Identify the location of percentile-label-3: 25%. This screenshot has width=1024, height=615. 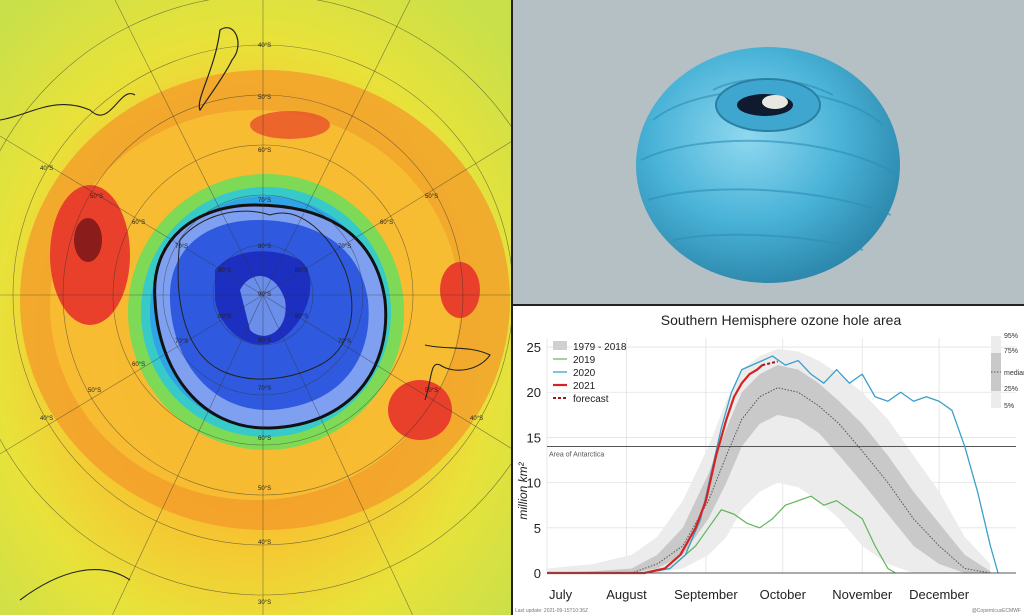
(1011, 389).